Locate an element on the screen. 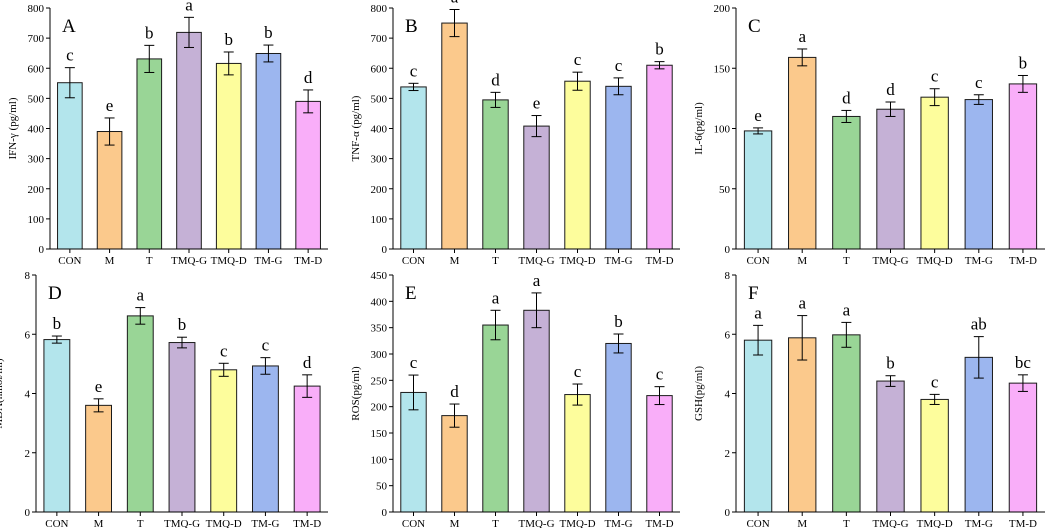  y-axis-label: TNF-α (pg/ml) is located at coordinates (356, 128).